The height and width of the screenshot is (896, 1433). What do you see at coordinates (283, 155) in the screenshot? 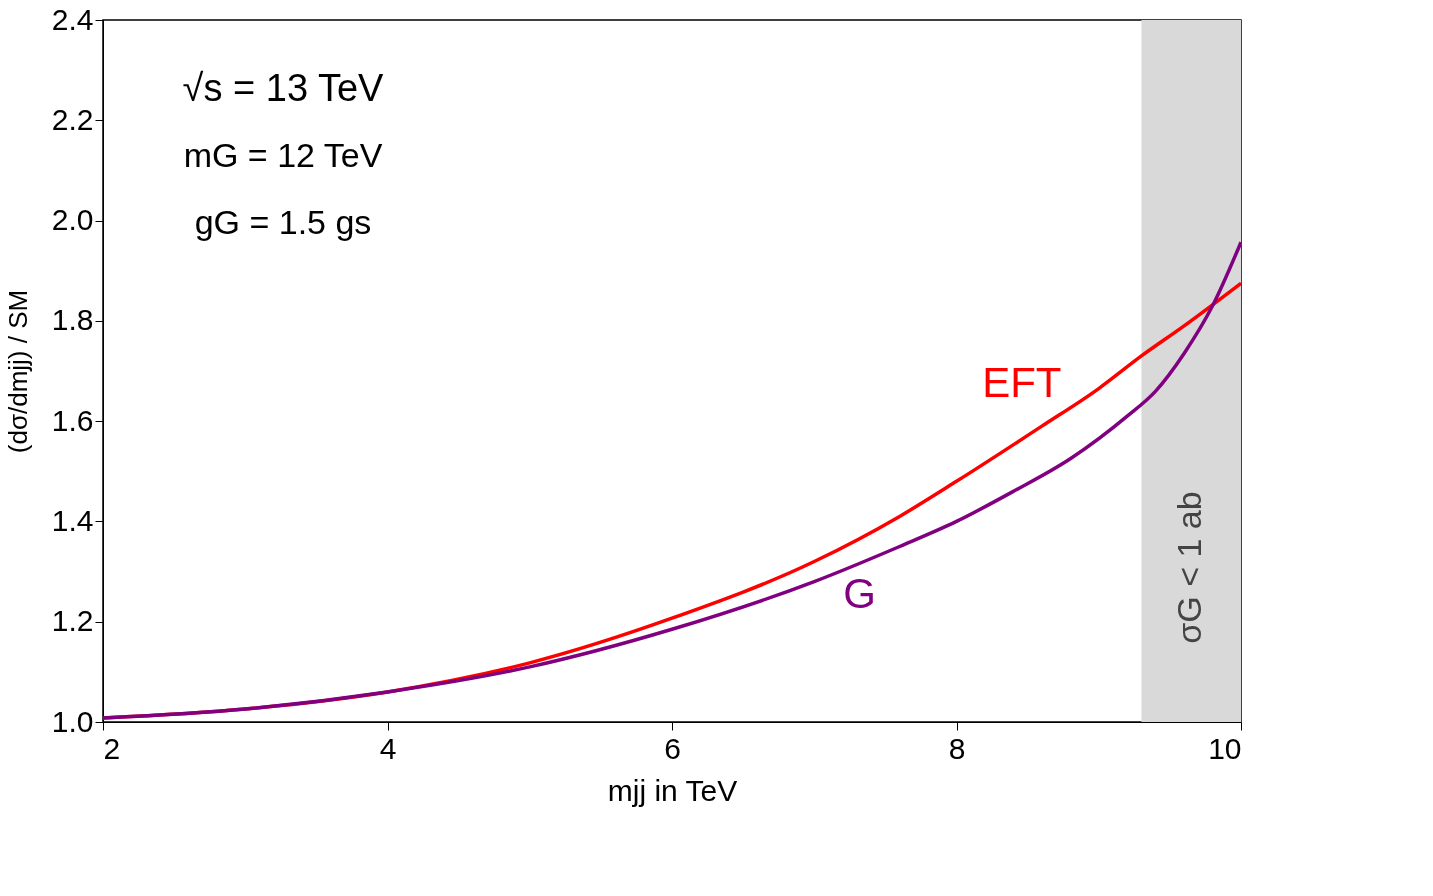
I see `annotation: mG = 12 TeV` at bounding box center [283, 155].